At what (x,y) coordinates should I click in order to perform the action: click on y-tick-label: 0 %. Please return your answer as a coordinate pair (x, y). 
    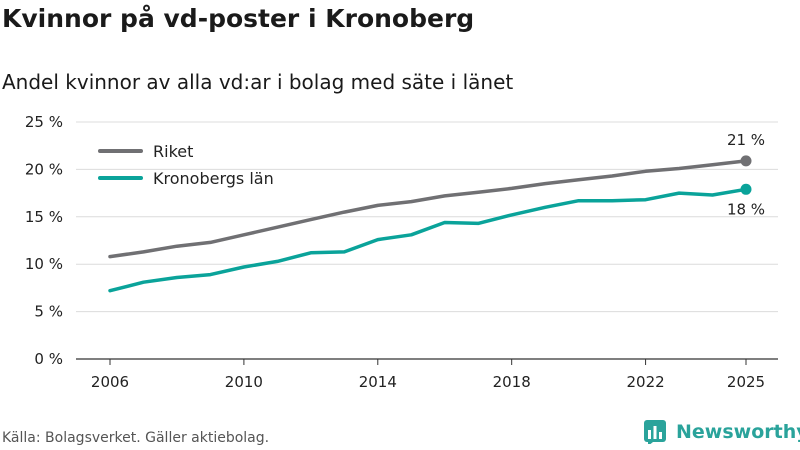
    Looking at the image, I should click on (48, 359).